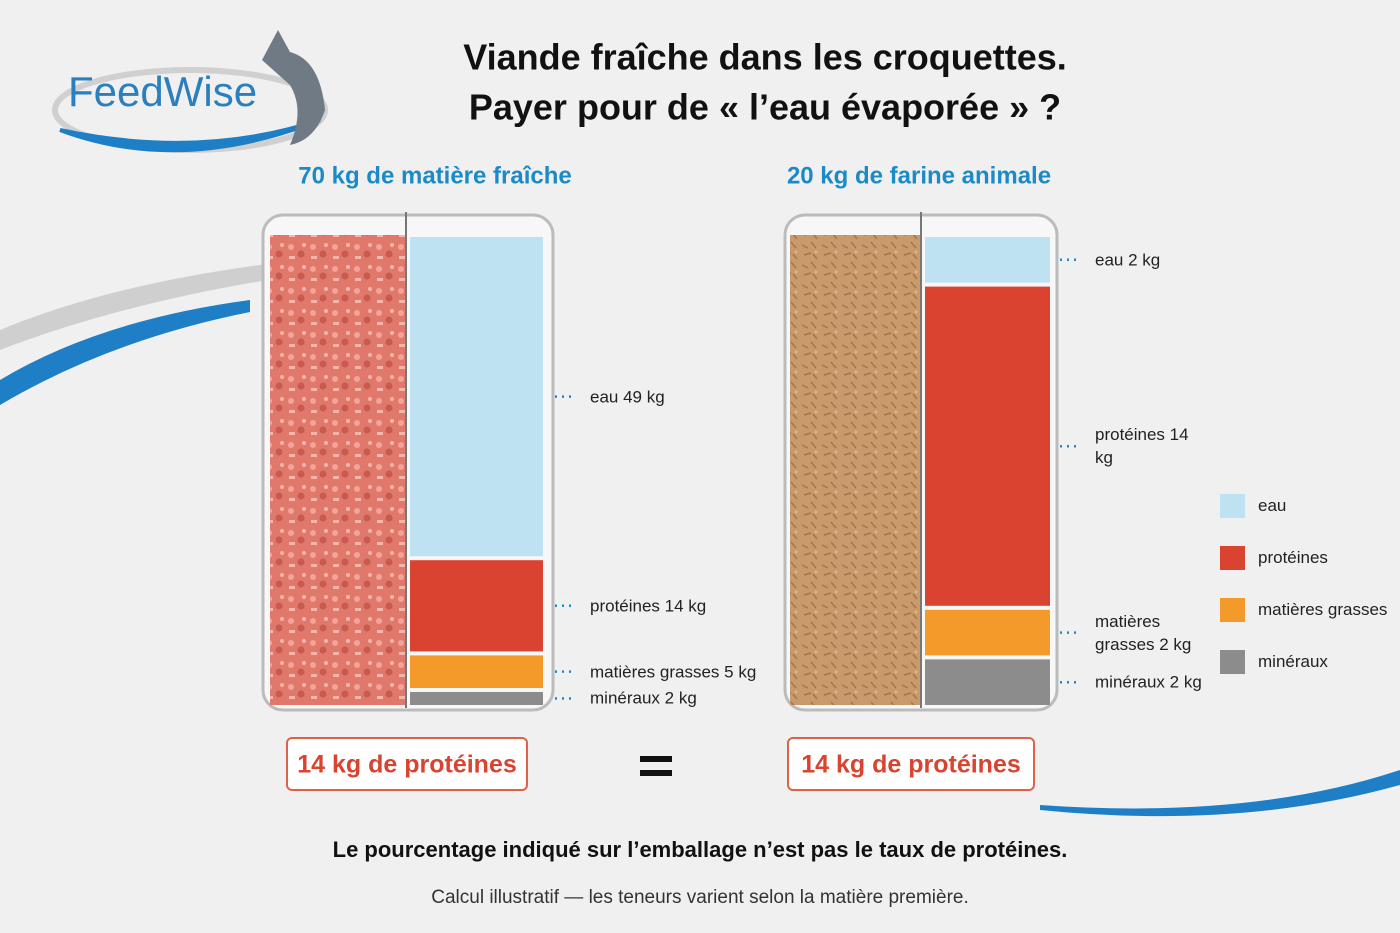 The height and width of the screenshot is (933, 1400). Describe the element at coordinates (627, 397) in the screenshot. I see `value-label: eau 49 kg` at that location.